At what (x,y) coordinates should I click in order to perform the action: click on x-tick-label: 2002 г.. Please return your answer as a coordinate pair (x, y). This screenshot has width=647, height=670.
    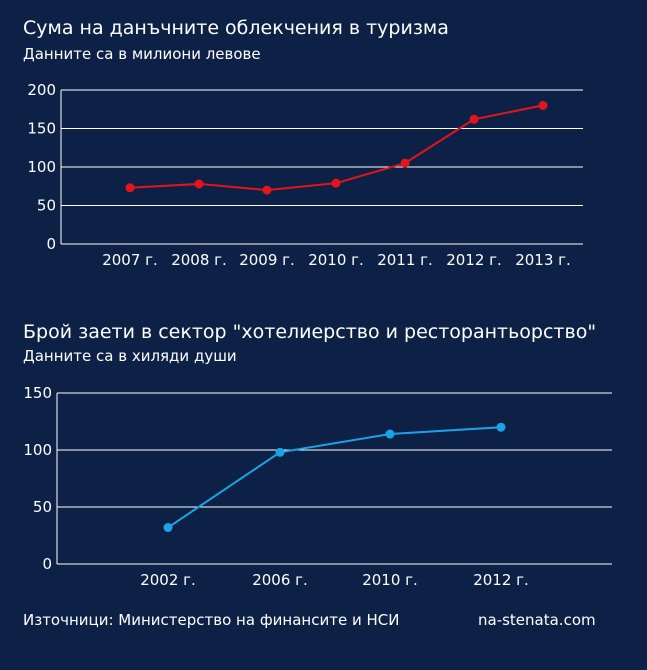
    Looking at the image, I should click on (168, 580).